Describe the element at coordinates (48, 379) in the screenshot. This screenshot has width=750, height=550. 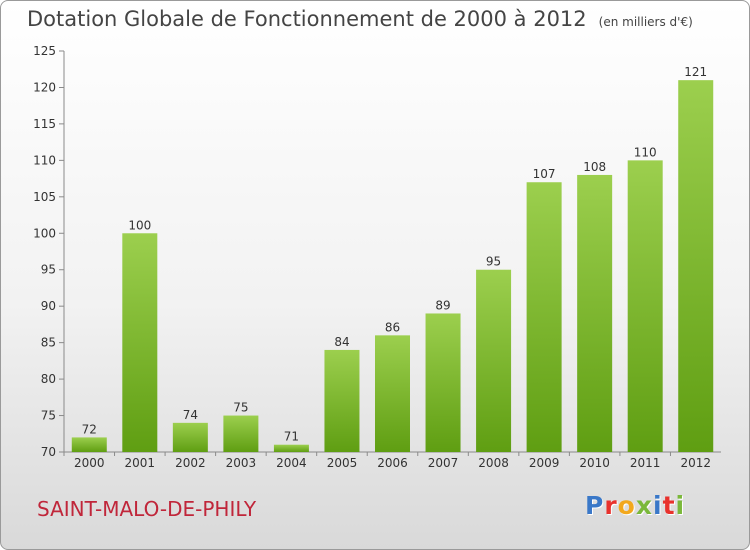
I see `y-tick-label: 80` at that location.